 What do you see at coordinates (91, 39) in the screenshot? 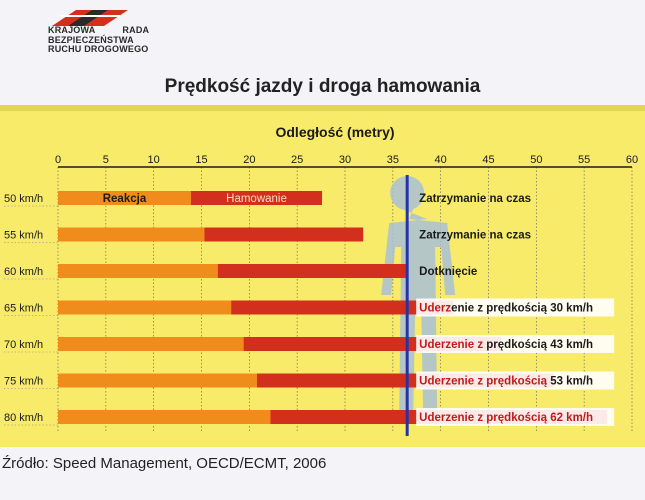
I see `logo-line2: BEZPIECZEŃSTWA` at bounding box center [91, 39].